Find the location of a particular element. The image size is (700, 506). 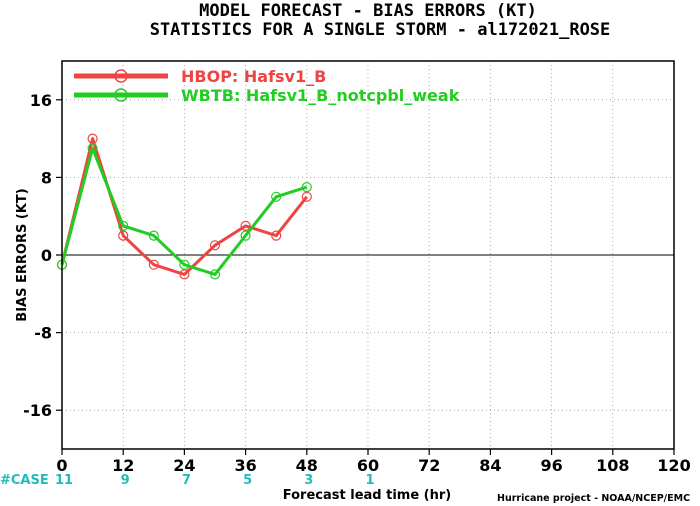

y-axis-label: BIAS ERRORS (KT) is located at coordinates (22, 254).